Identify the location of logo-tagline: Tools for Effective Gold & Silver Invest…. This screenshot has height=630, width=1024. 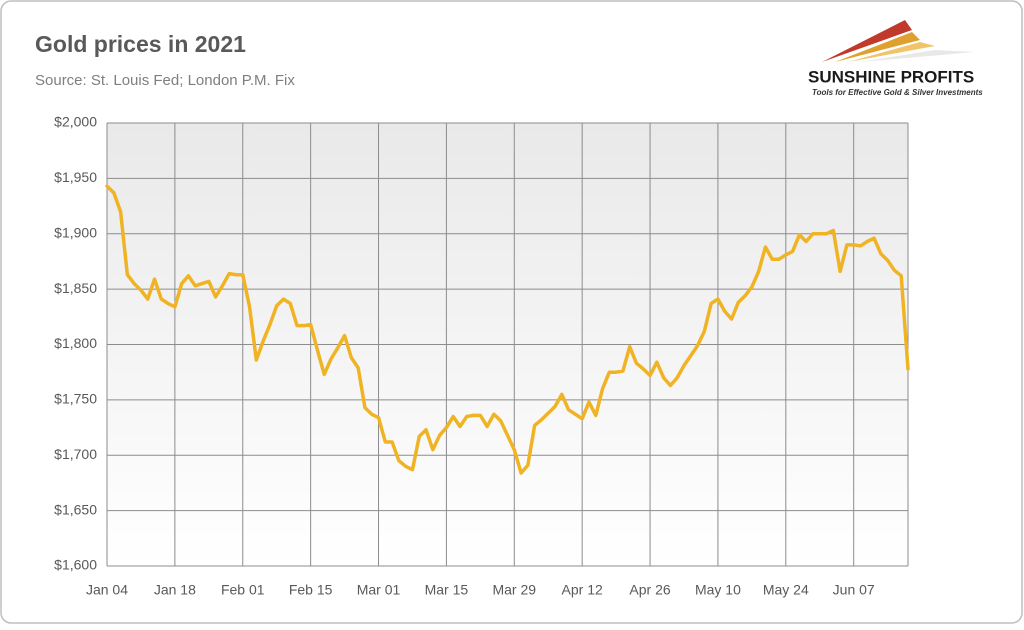
(897, 92).